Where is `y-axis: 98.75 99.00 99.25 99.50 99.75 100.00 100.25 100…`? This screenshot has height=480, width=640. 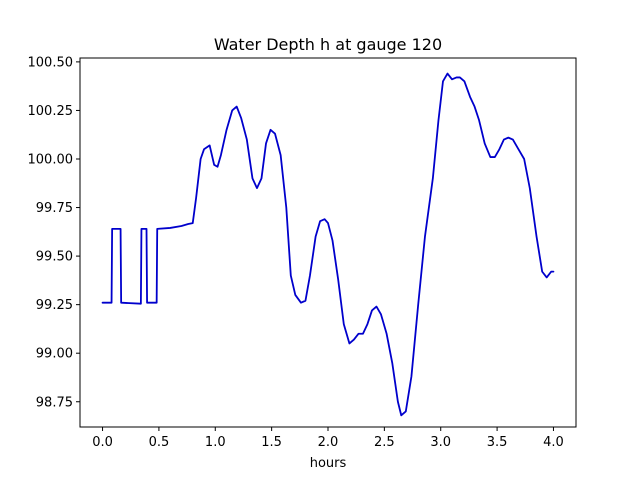
y-axis: 98.75 99.00 99.25 99.50 99.75 100.00 100.25 100… is located at coordinates (54, 232).